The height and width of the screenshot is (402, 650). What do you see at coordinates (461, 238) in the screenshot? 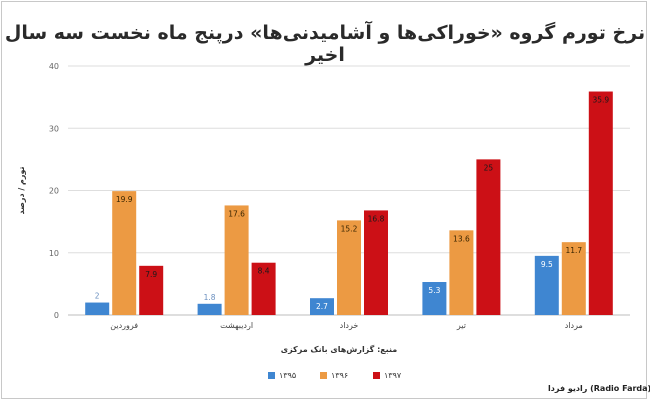
I see `data-label: 13.6` at bounding box center [461, 238].